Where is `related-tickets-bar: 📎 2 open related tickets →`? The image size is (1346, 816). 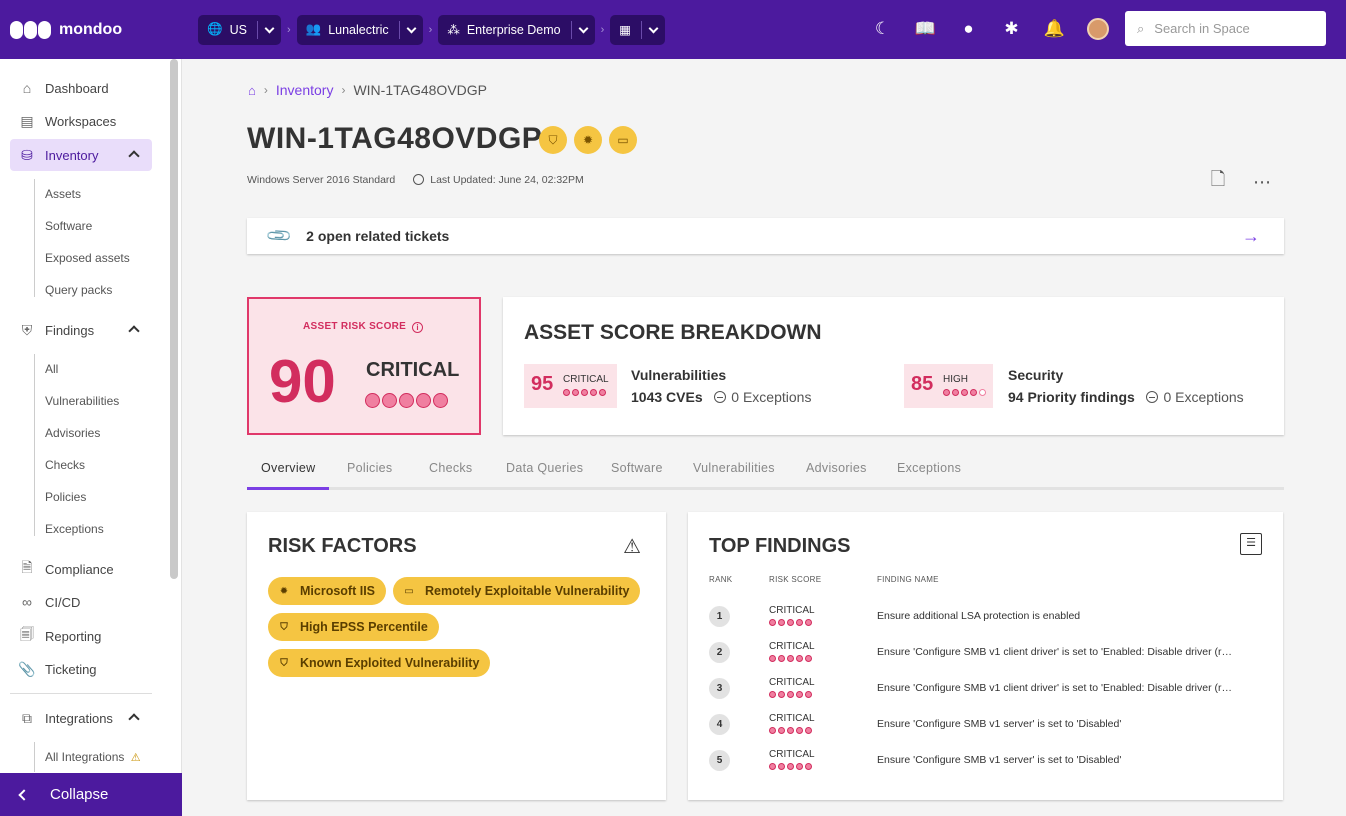
related-tickets-bar: 📎 2 open related tickets → is located at coordinates (765, 236).